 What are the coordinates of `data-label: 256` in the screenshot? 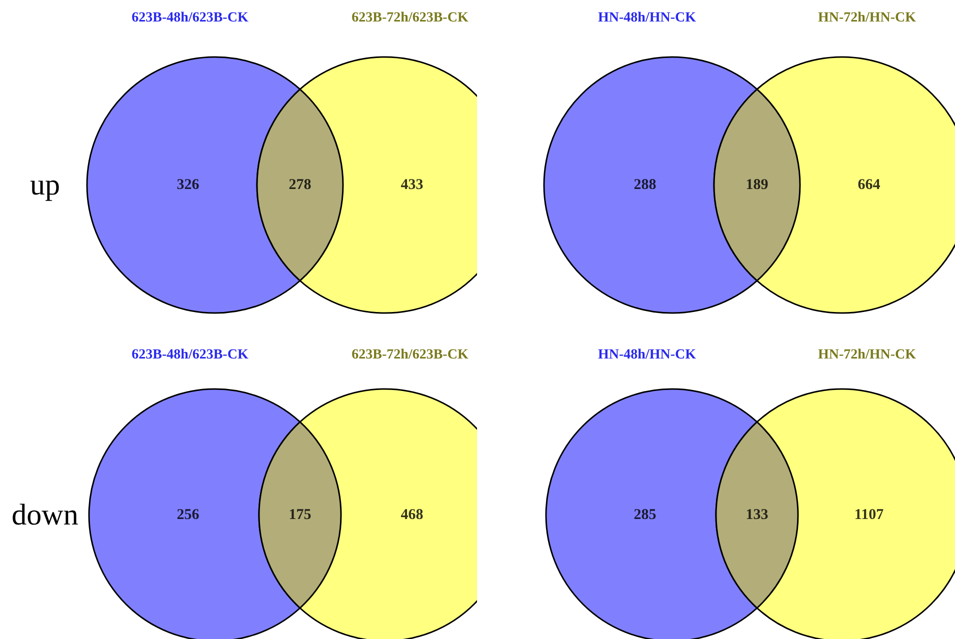 It's located at (188, 515).